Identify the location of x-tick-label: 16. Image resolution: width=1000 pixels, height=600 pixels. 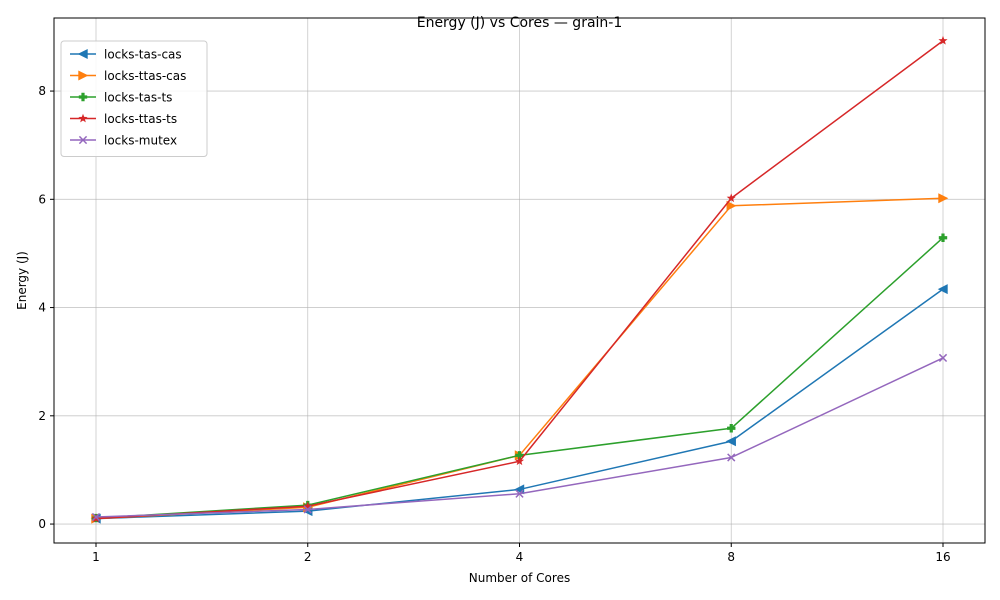
(942, 557).